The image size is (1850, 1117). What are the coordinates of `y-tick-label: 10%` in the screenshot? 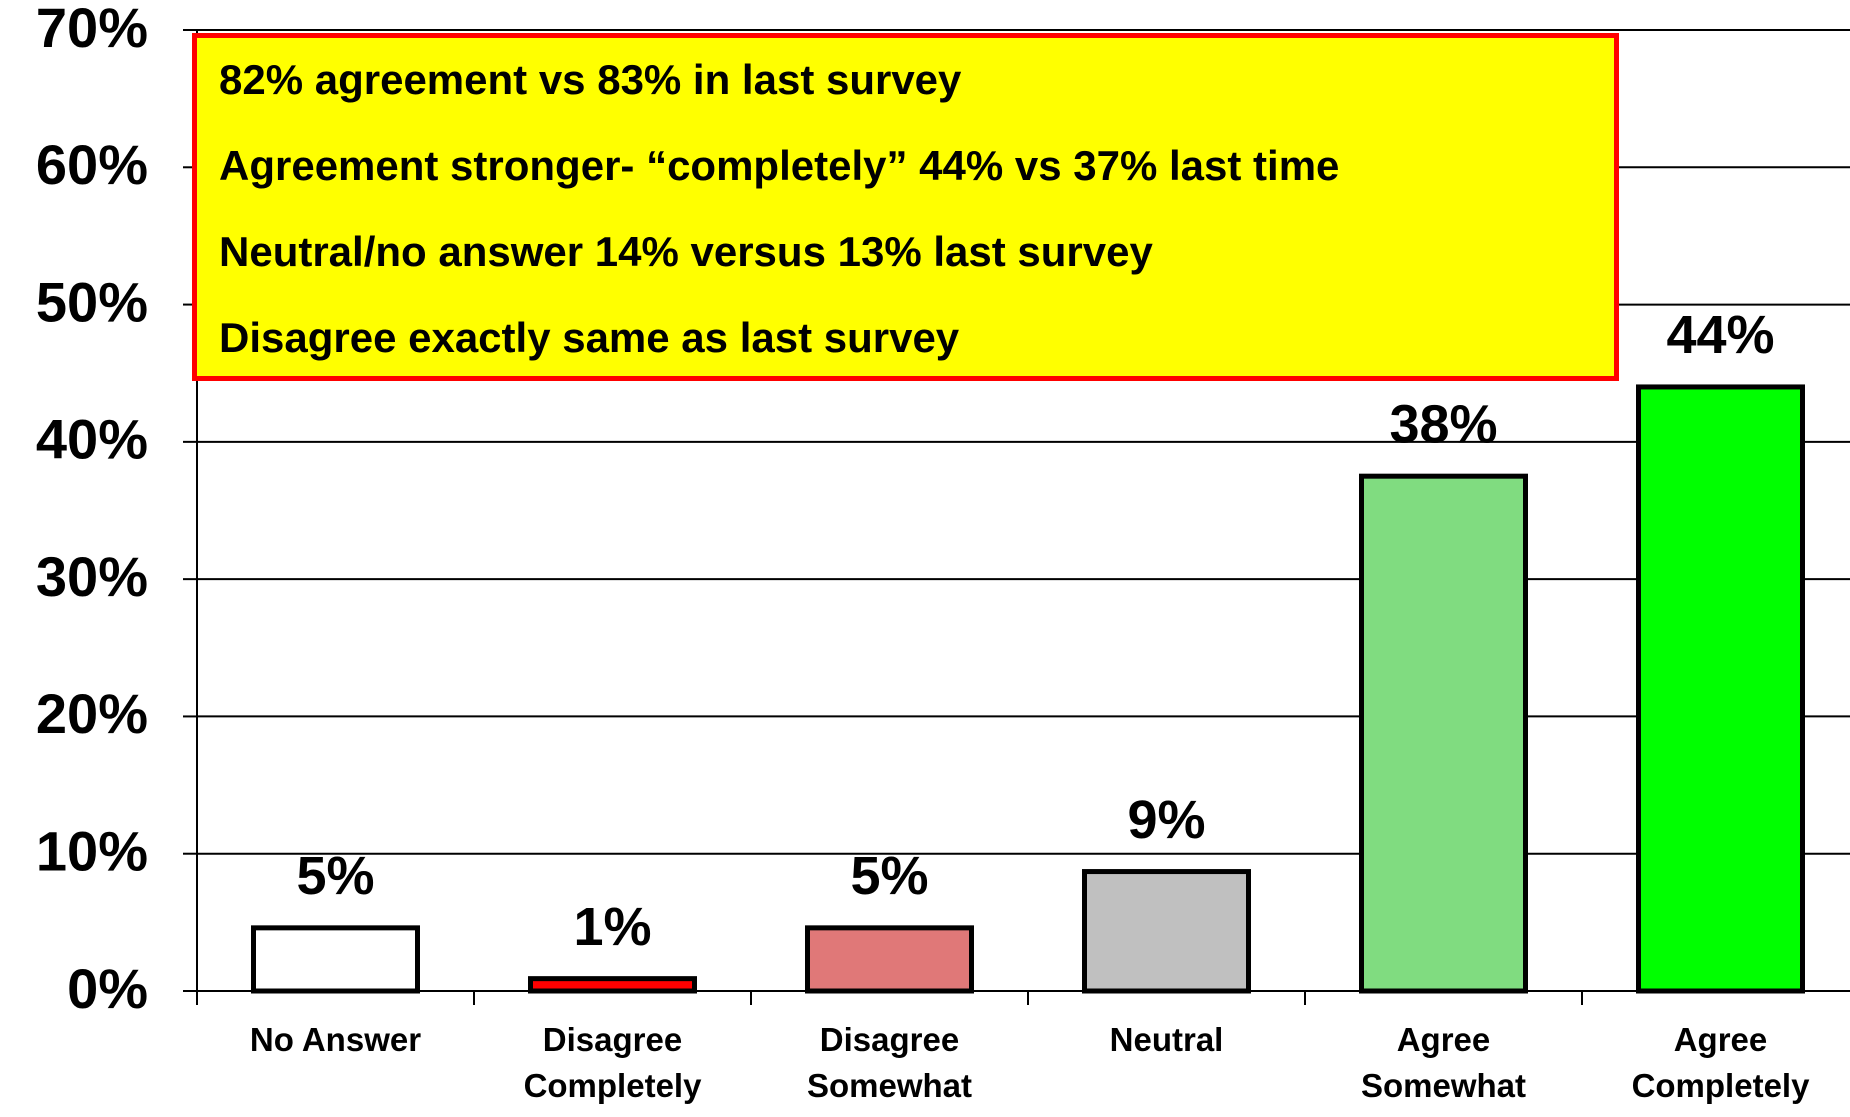 It's located at (92, 851).